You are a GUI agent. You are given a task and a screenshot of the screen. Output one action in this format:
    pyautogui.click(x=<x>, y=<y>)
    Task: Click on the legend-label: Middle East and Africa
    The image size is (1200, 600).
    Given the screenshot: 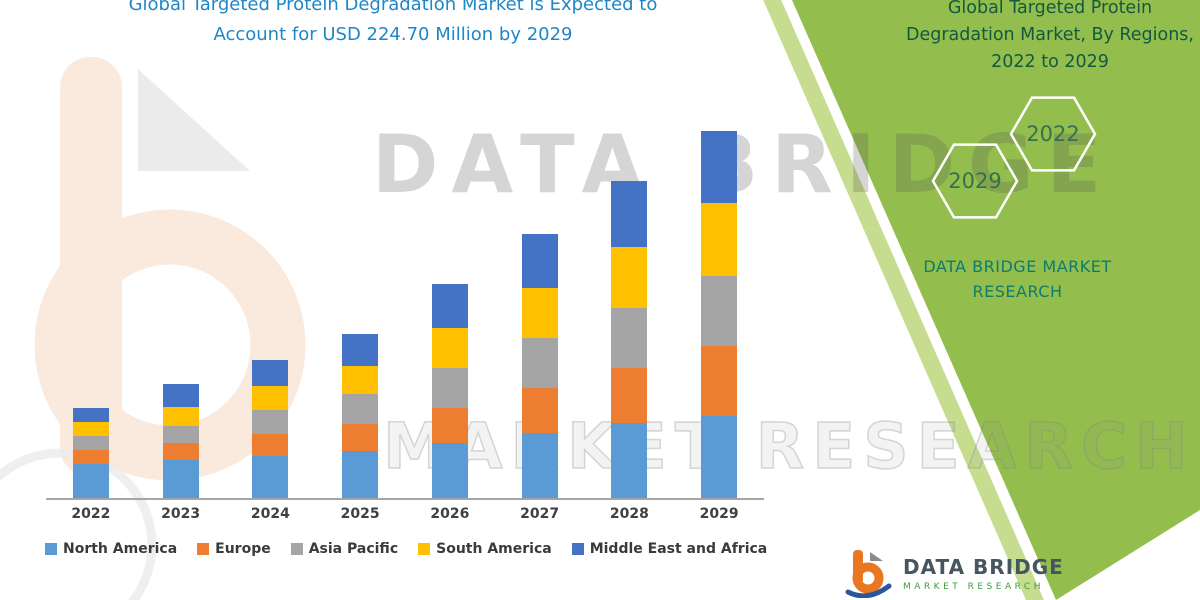 What is the action you would take?
    pyautogui.click(x=678, y=549)
    